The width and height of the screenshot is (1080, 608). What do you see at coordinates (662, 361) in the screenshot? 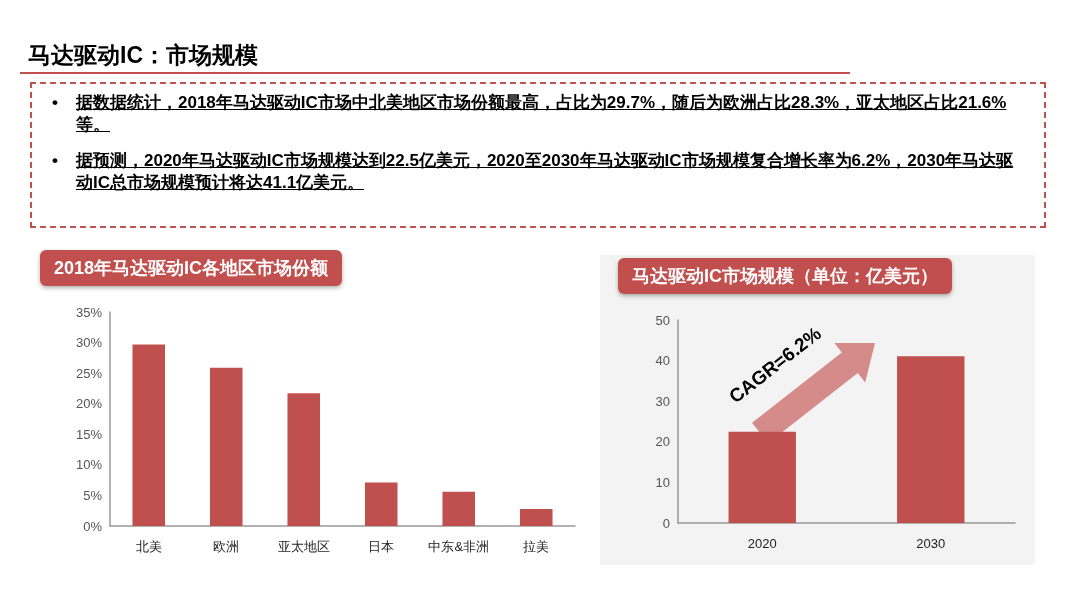
I see `y-tick-label: 40` at bounding box center [662, 361].